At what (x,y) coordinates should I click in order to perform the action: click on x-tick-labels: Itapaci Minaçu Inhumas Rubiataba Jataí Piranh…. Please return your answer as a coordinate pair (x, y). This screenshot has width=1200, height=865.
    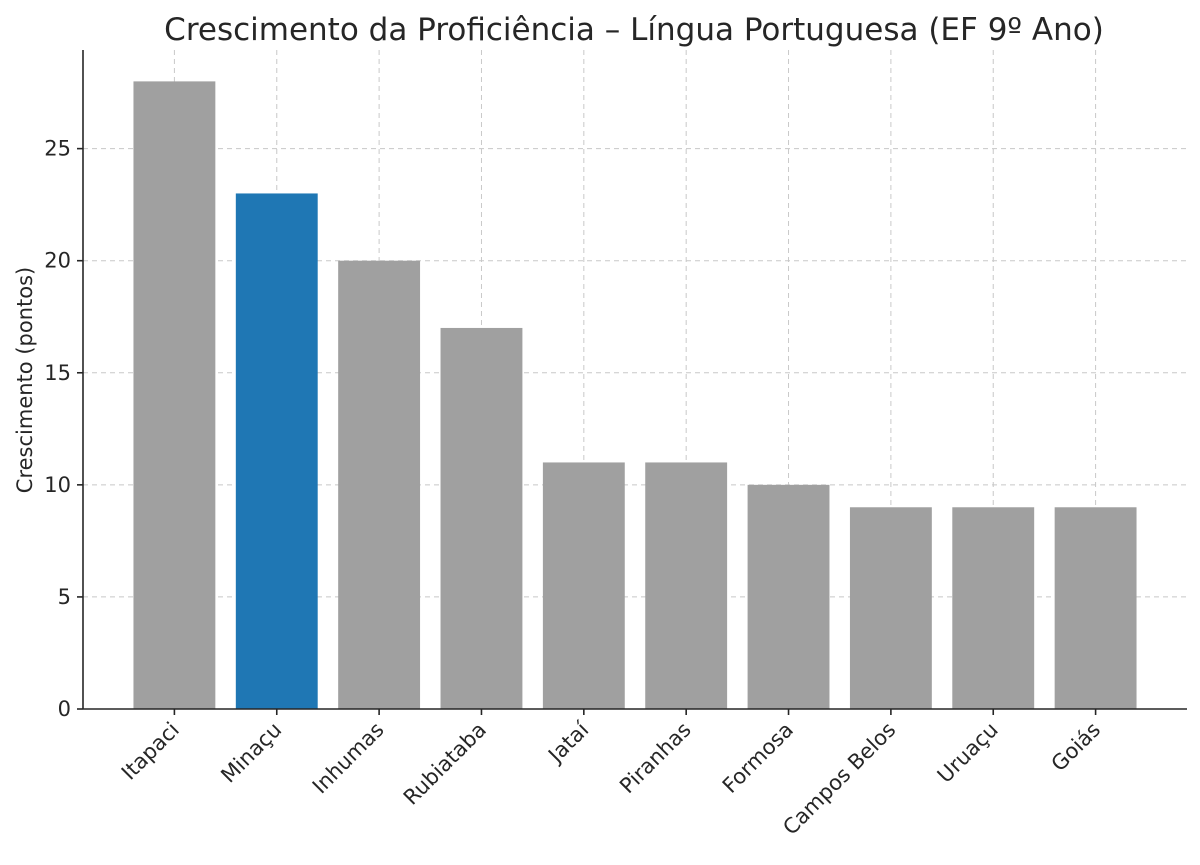
    Looking at the image, I should click on (611, 778).